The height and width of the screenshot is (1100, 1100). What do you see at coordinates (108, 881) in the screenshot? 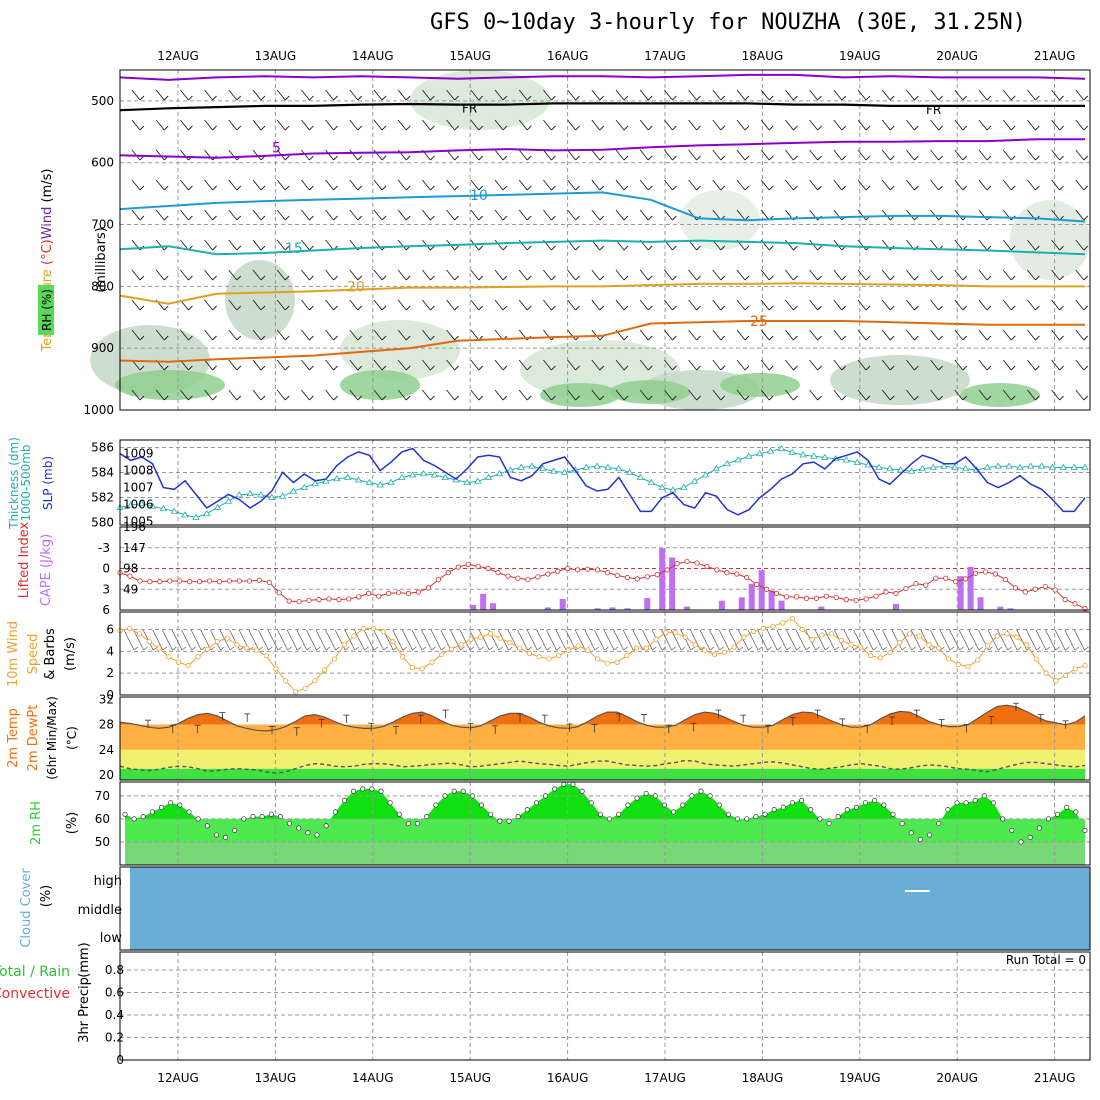
I see `cloud-tick: high` at bounding box center [108, 881].